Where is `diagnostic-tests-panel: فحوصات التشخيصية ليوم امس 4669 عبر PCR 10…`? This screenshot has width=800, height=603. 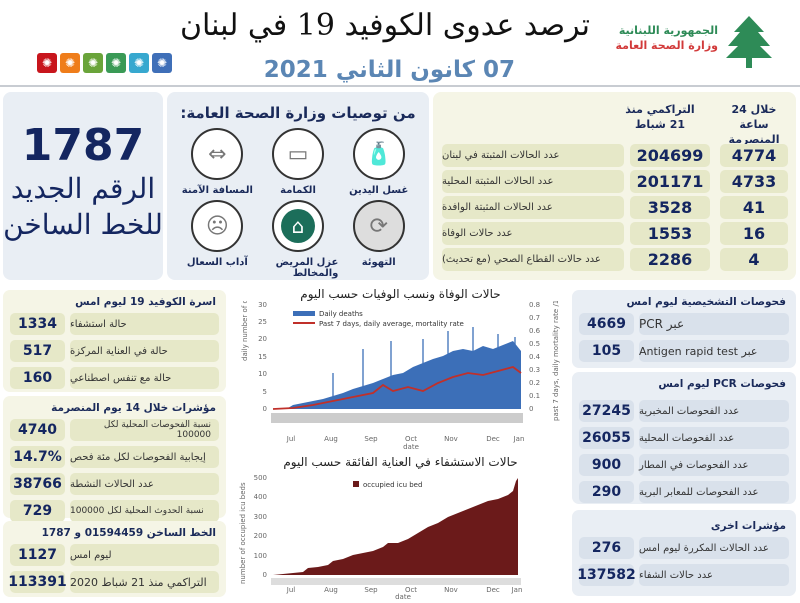
diagnostic-tests-panel: فحوصات التشخيصية ليوم امس 4669 عبر PCR 10… is located at coordinates (684, 329).